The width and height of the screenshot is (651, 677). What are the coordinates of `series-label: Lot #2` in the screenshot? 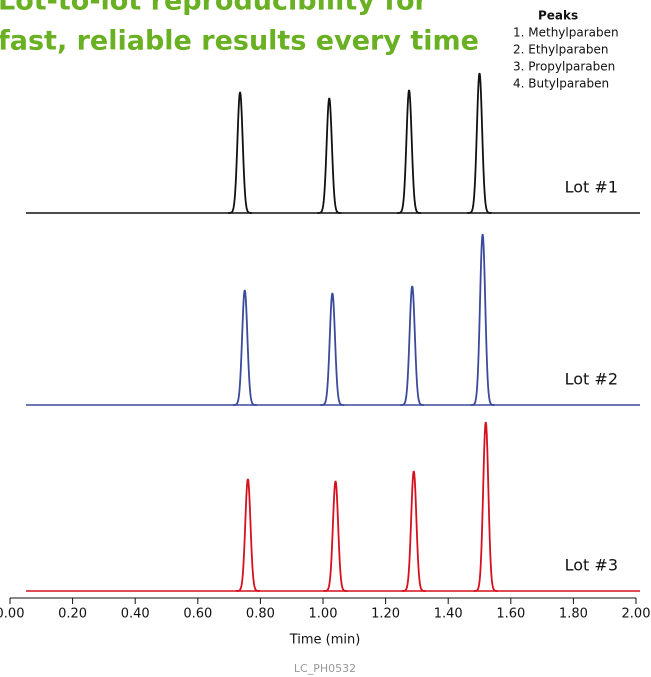 It's located at (591, 379).